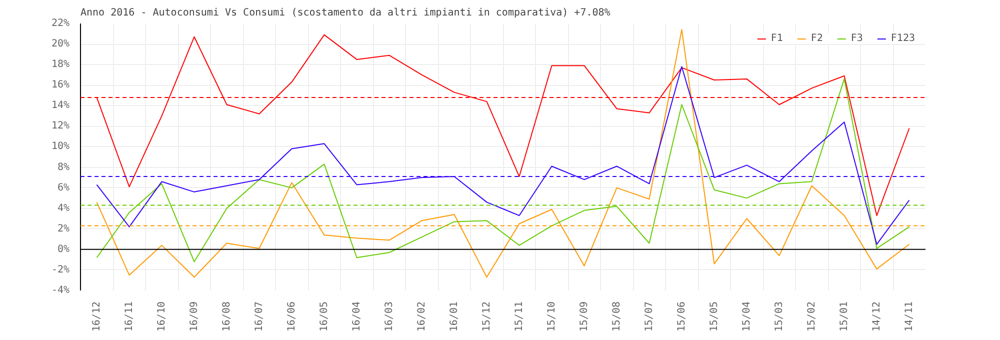 Image resolution: width=1000 pixels, height=340 pixels. Describe the element at coordinates (552, 316) in the screenshot. I see `x-tick-label: 15/10` at that location.